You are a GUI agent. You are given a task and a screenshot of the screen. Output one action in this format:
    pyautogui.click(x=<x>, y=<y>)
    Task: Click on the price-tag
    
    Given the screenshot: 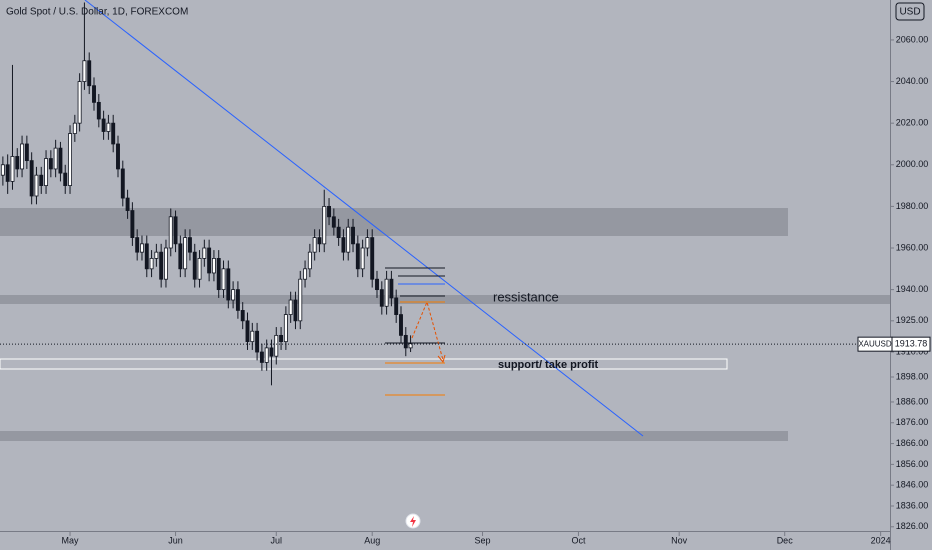 What is the action you would take?
    pyautogui.click(x=911, y=344)
    